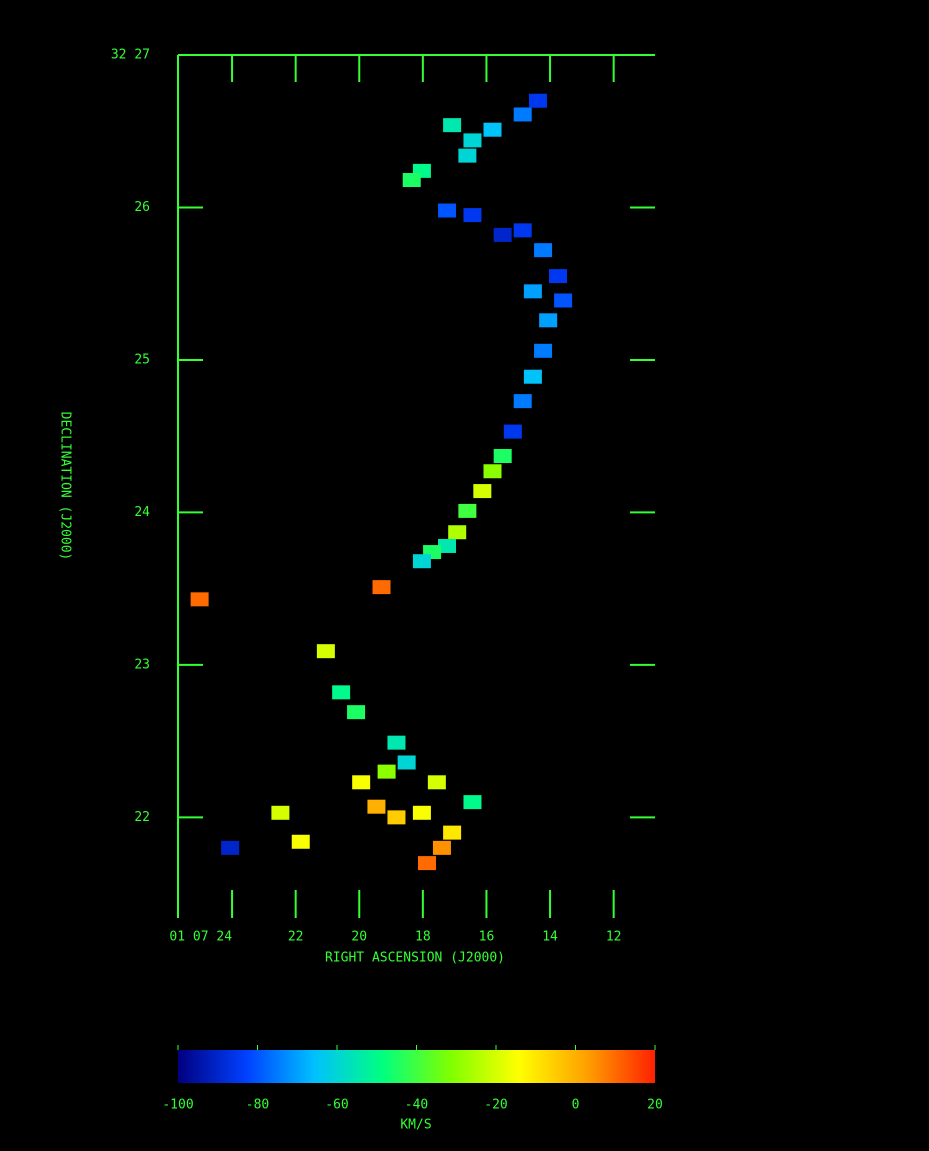 The width and height of the screenshot is (929, 1151). Describe the element at coordinates (416, 1066) in the screenshot. I see `colorbar` at that location.